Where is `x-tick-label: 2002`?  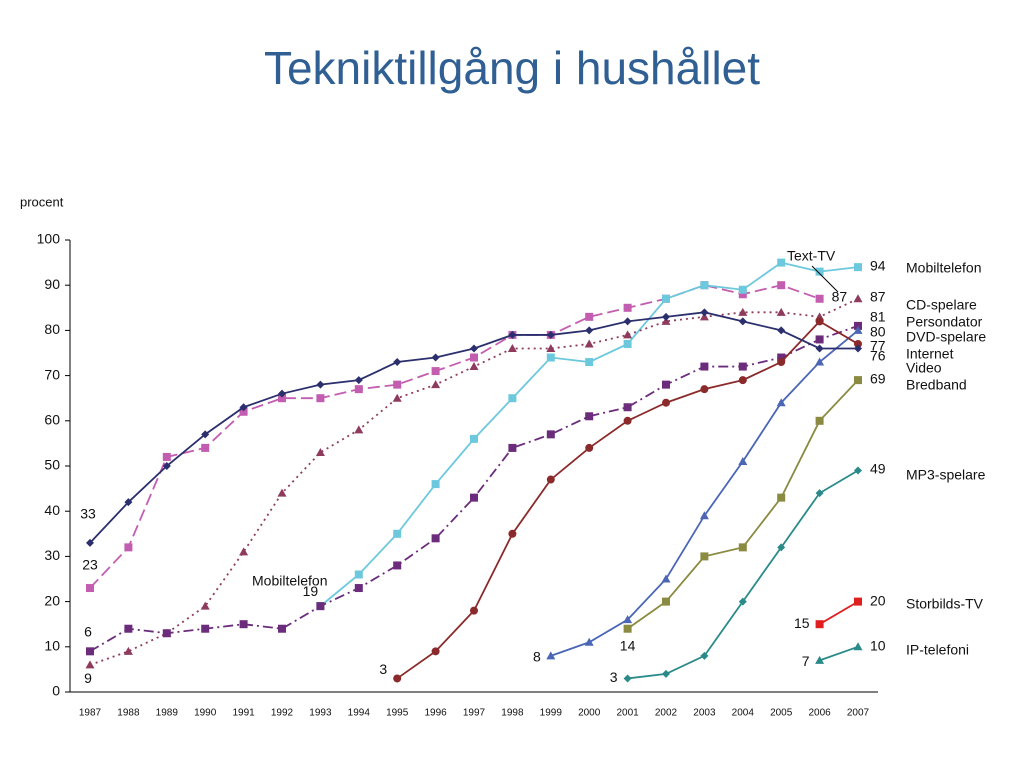 x-tick-label: 2002 is located at coordinates (666, 713).